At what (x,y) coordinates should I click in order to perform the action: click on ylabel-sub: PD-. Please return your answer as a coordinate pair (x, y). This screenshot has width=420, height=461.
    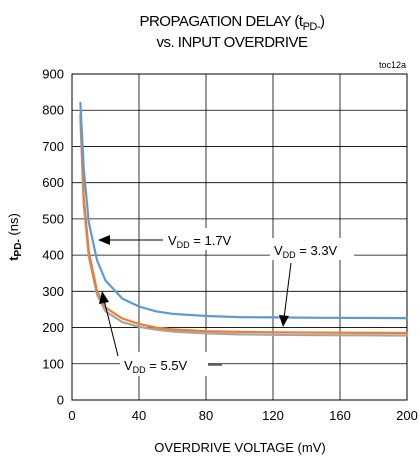
    Looking at the image, I should click on (18, 247).